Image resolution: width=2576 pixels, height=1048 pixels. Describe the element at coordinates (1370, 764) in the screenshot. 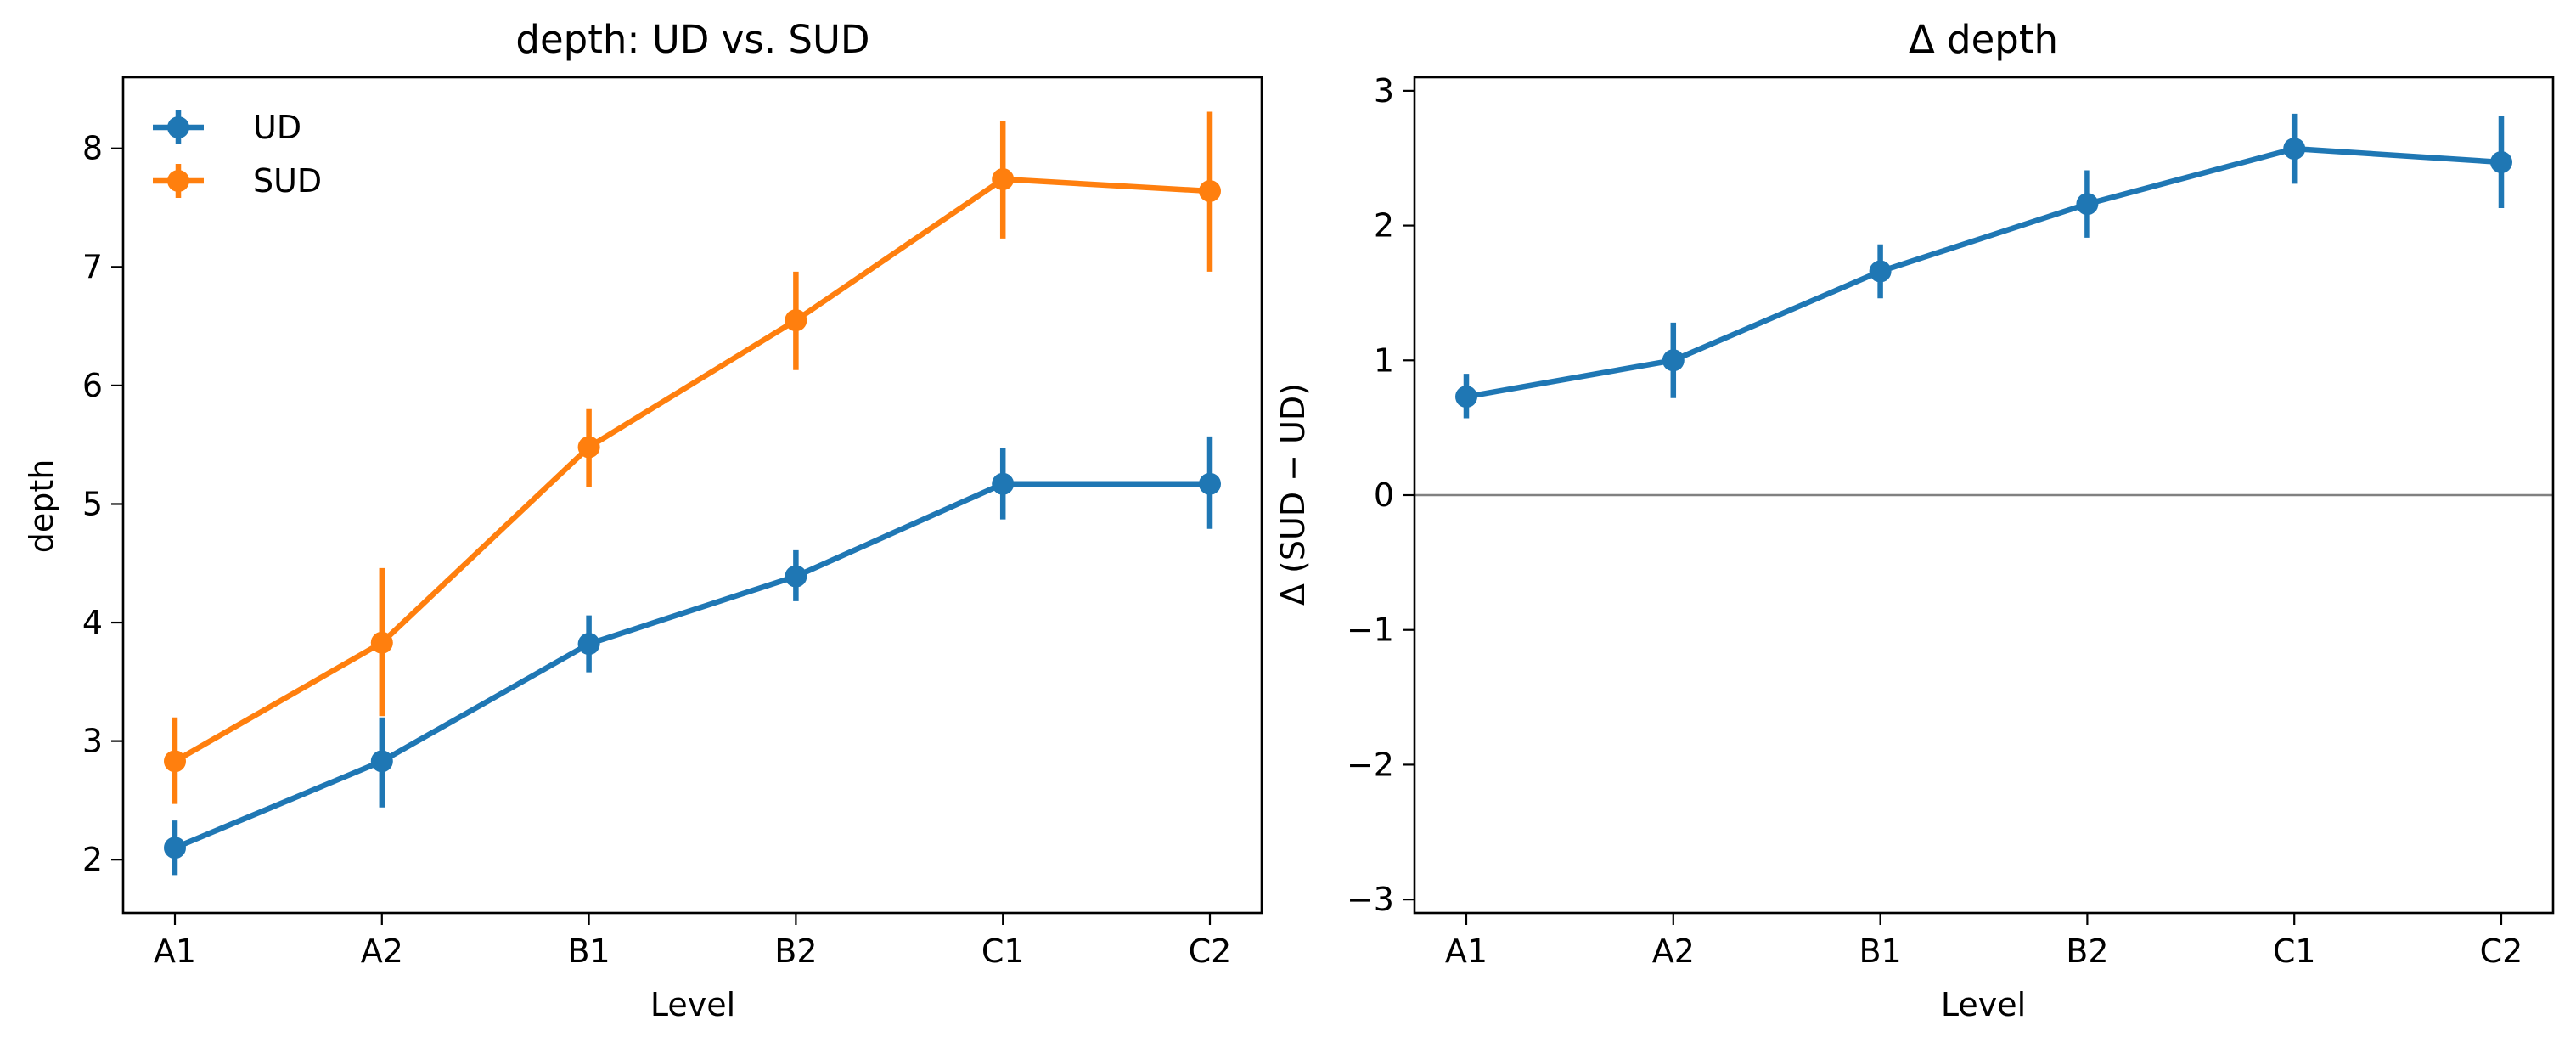

I see `y-tick-label: −2` at that location.